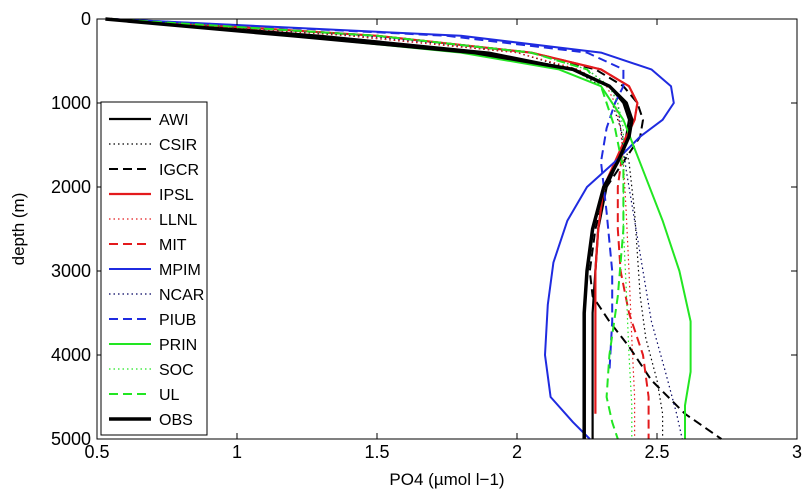 The height and width of the screenshot is (491, 810). I want to click on x-tick-label: 1, so click(237, 452).